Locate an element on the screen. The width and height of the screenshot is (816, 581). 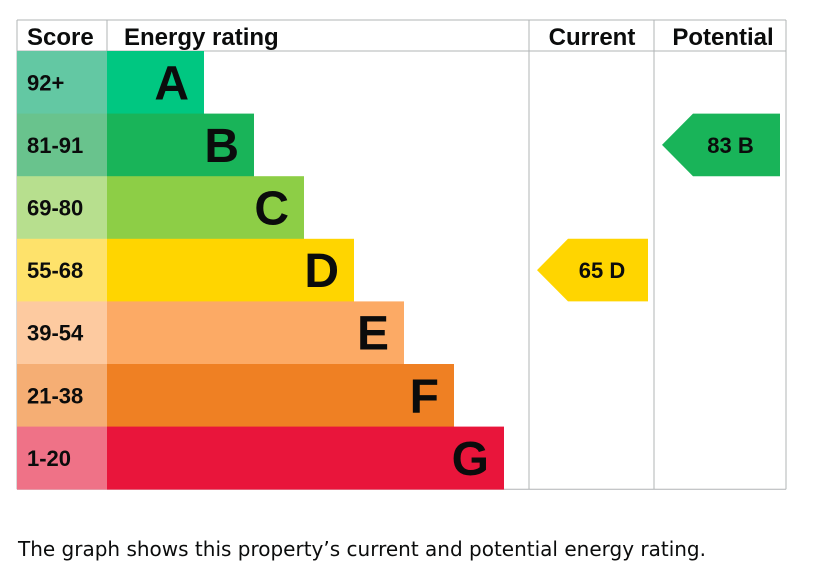
rating-bar-e is located at coordinates (255, 333).